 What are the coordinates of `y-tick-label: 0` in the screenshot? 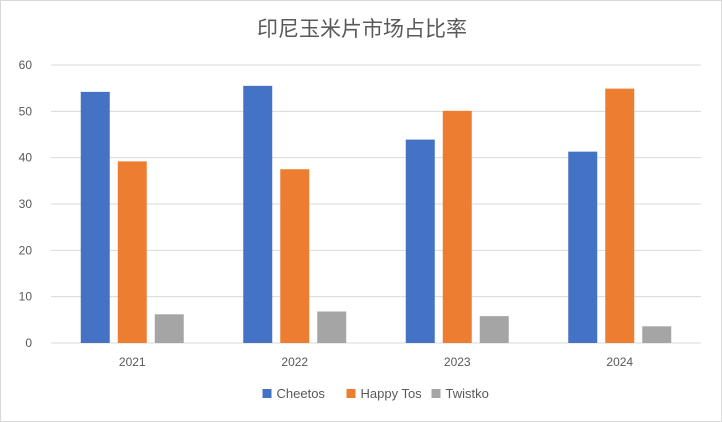 It's located at (28, 343).